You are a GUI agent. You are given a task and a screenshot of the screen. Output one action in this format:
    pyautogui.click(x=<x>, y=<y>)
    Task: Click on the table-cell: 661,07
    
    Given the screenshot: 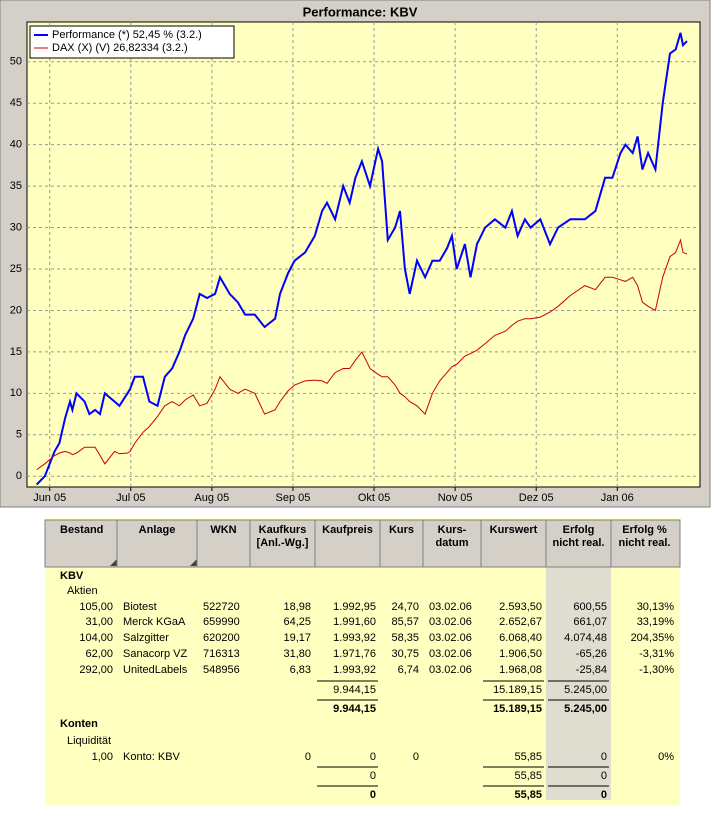 What is the action you would take?
    pyautogui.click(x=590, y=622)
    